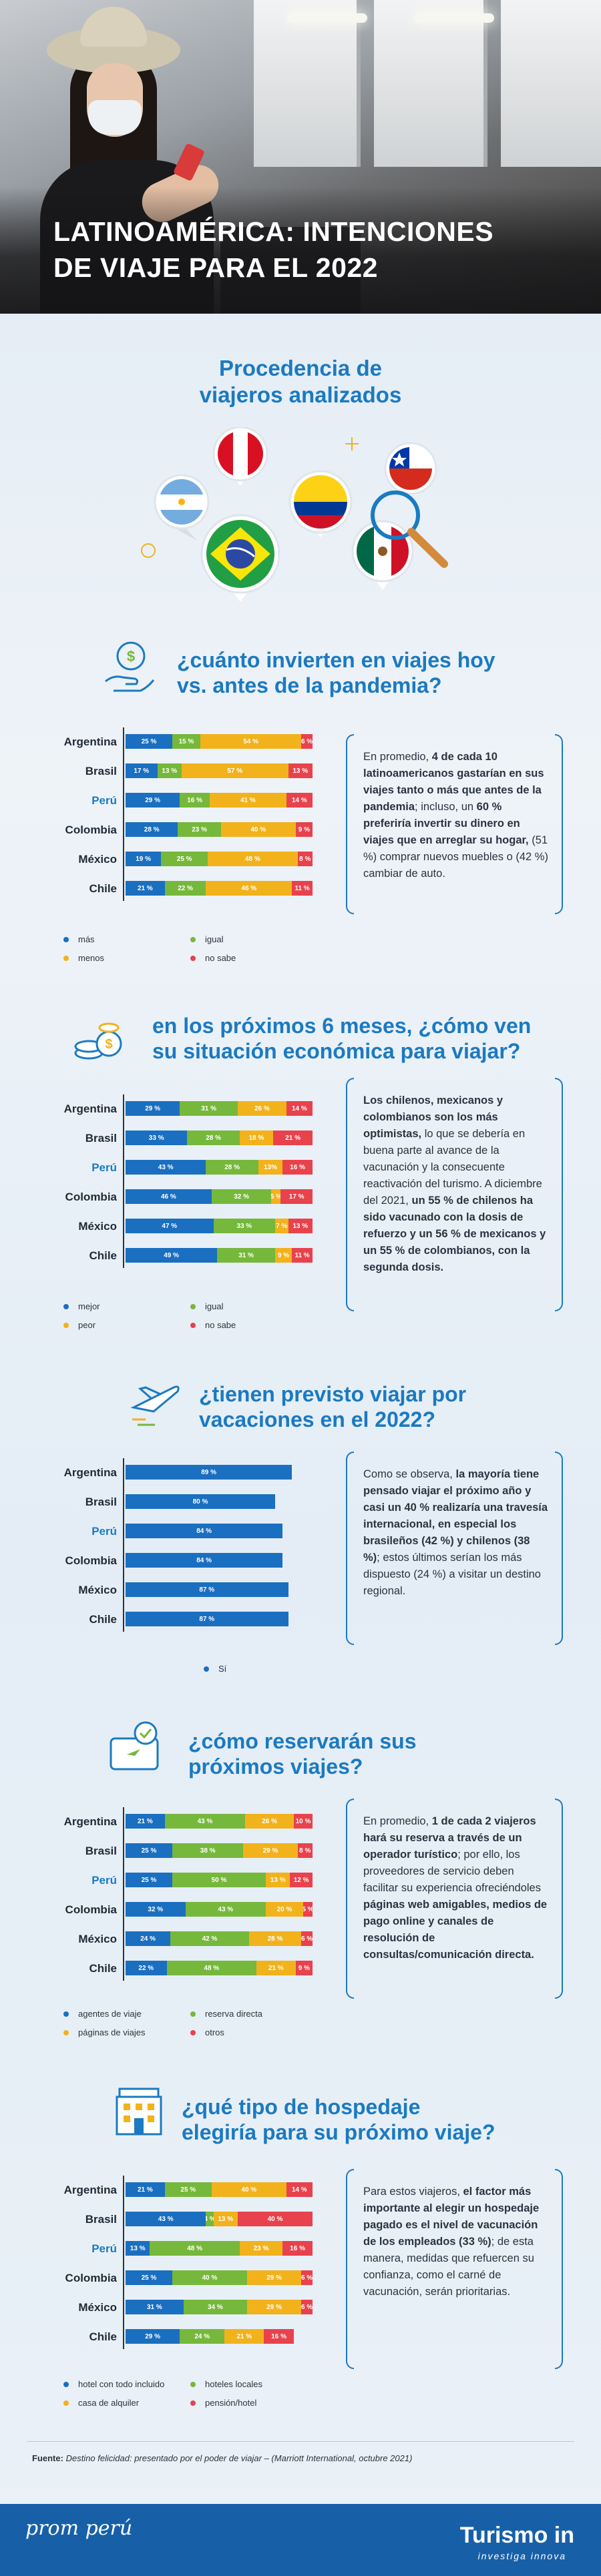 The height and width of the screenshot is (2576, 601). Describe the element at coordinates (157, 1138) in the screenshot. I see `bar-segment: 33 %` at that location.